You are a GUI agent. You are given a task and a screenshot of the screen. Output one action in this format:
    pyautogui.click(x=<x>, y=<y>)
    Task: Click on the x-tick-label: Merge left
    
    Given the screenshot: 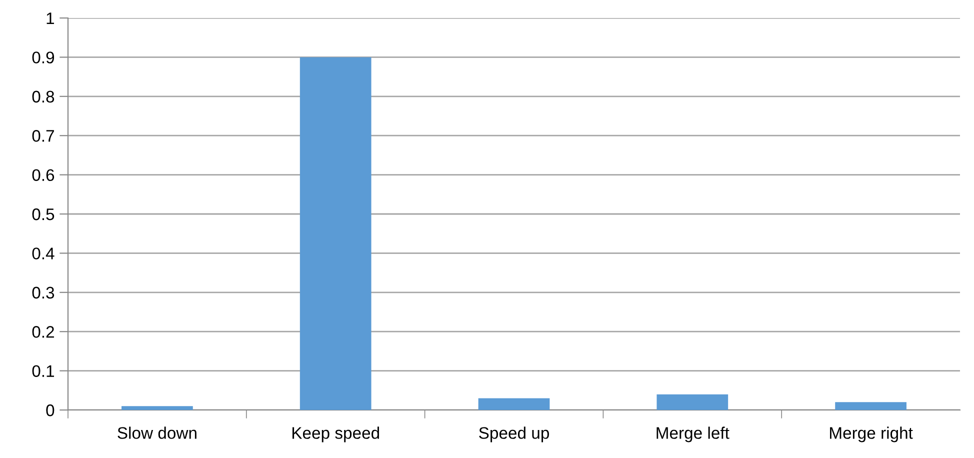 What is the action you would take?
    pyautogui.click(x=693, y=434)
    